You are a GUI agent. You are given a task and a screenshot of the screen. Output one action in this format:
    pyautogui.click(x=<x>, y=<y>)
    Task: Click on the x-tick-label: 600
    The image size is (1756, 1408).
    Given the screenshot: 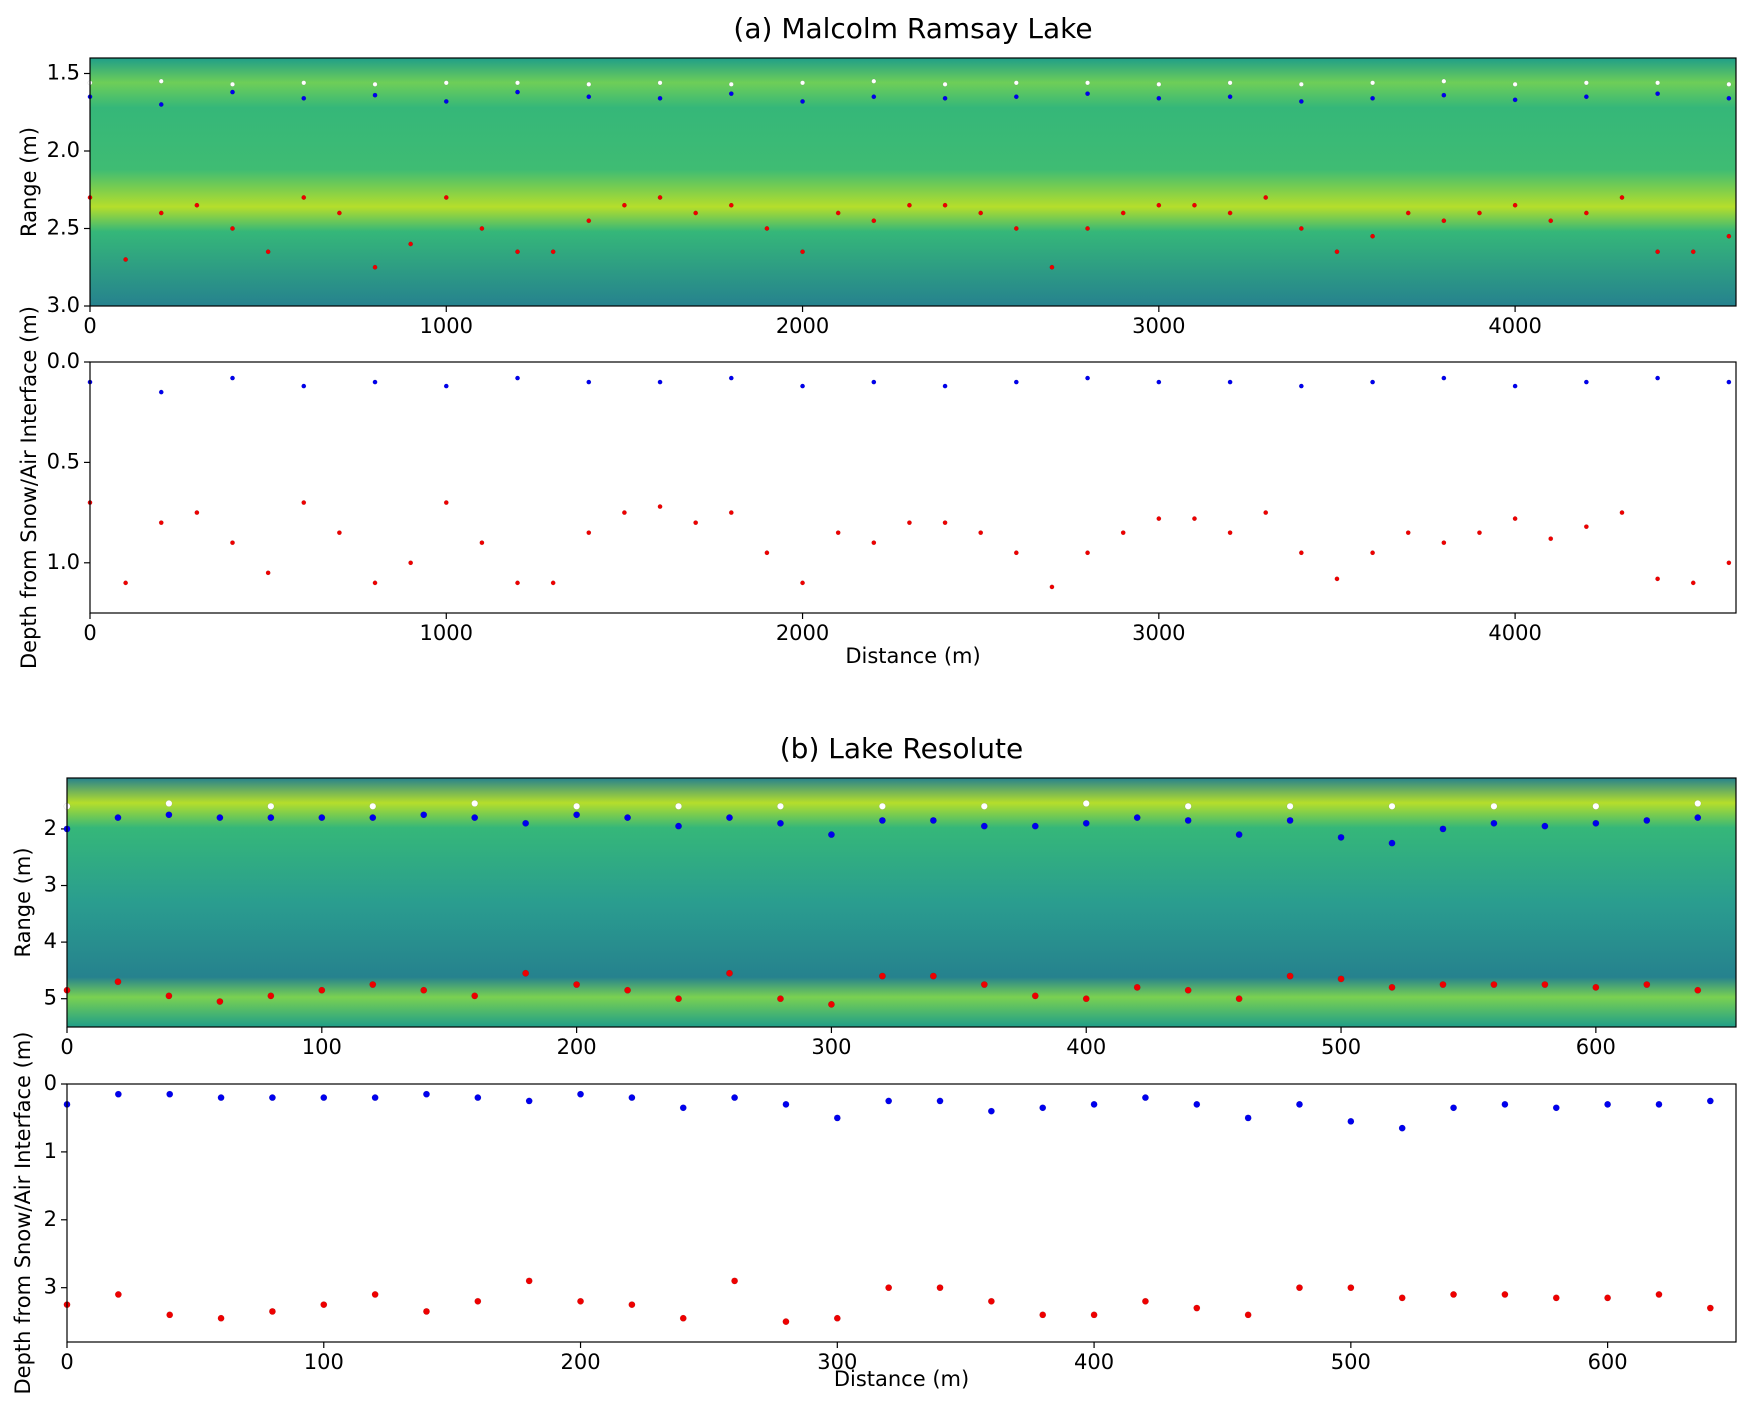 What is the action you would take?
    pyautogui.click(x=1608, y=1362)
    